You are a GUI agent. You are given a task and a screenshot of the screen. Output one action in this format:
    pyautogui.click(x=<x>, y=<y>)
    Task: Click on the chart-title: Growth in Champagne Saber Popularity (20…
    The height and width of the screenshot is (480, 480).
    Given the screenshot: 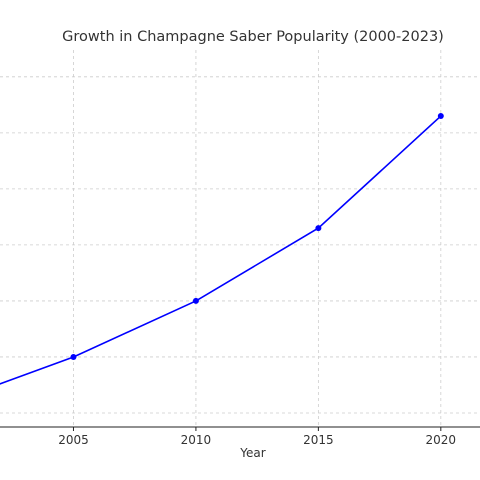 What is the action you would take?
    pyautogui.click(x=253, y=37)
    